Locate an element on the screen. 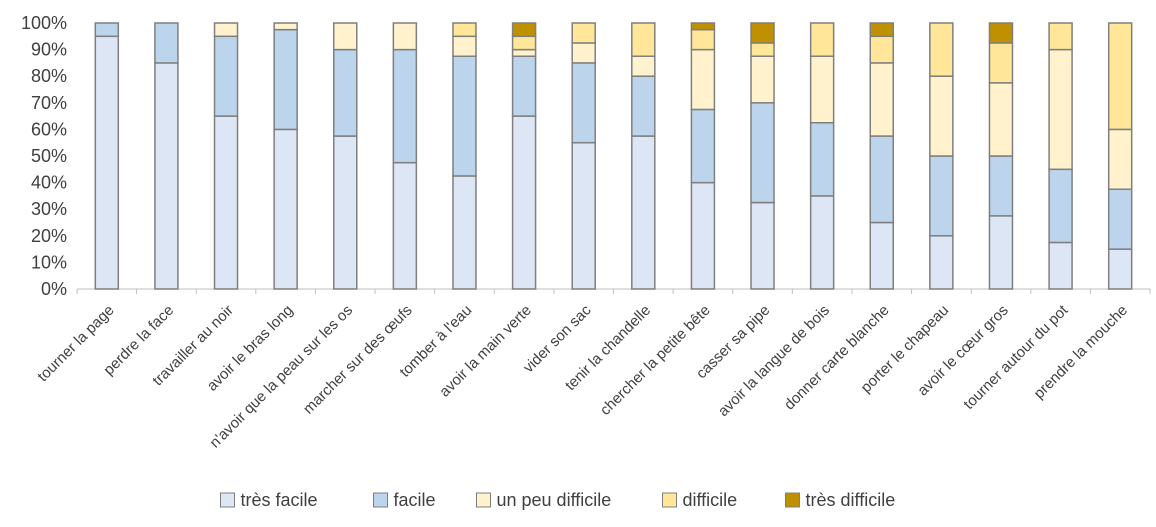 The height and width of the screenshot is (527, 1156). y-tick-label: 0% is located at coordinates (54, 289).